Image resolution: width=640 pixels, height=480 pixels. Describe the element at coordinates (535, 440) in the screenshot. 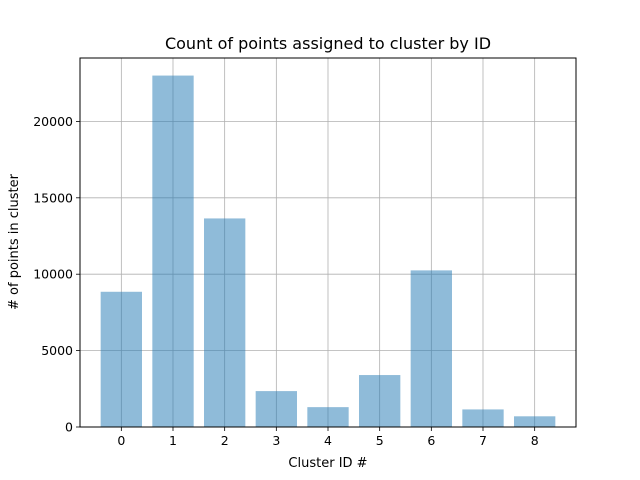

I see `x-tick-label: 8` at that location.